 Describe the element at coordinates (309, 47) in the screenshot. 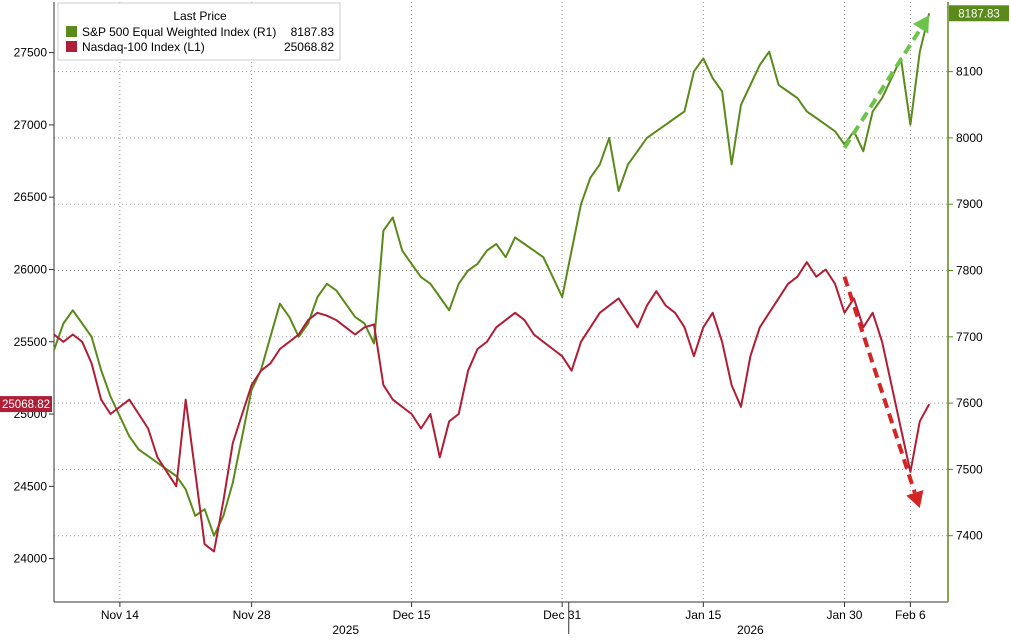

I see `legend-value-ndx: 25068.82` at that location.